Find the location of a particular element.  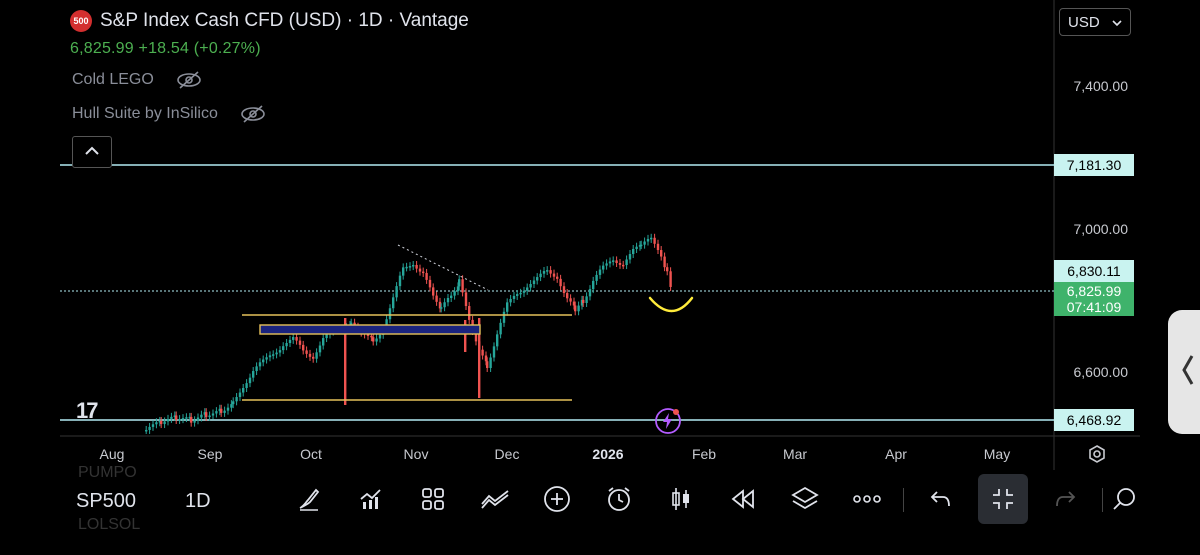

undo-icon is located at coordinates (941, 499).